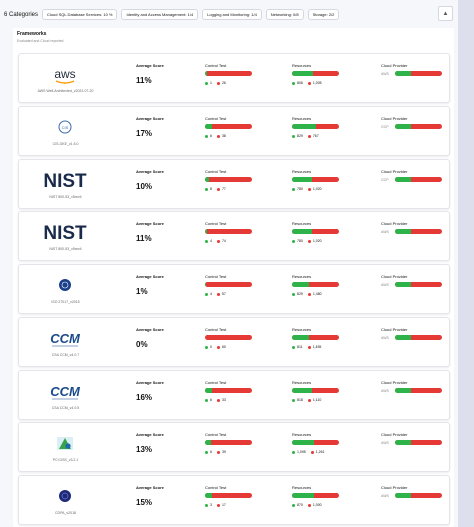 The width and height of the screenshot is (474, 527). What do you see at coordinates (215, 241) in the screenshot?
I see `control-test-counts: 4 74` at bounding box center [215, 241].